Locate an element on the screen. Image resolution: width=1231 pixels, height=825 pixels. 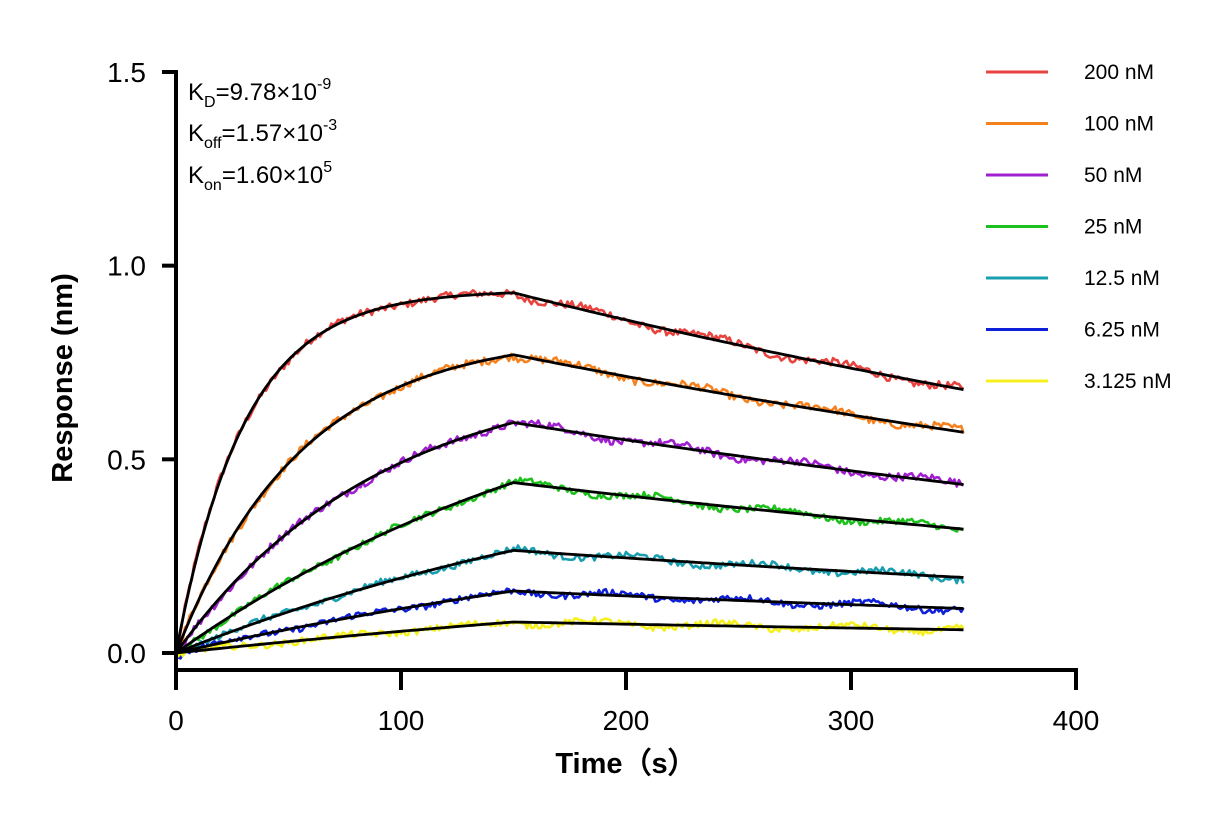
y-tick-label: 0.0 is located at coordinates (126, 653).